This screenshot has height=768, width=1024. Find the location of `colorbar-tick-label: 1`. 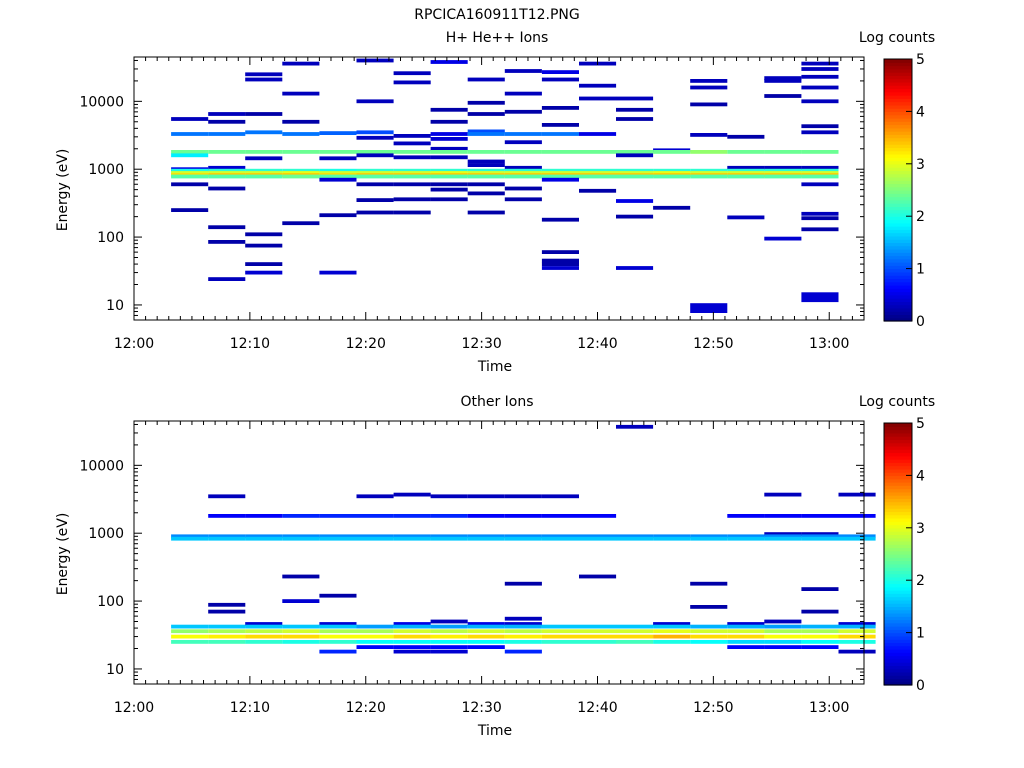

colorbar-tick-label: 1 is located at coordinates (920, 634).